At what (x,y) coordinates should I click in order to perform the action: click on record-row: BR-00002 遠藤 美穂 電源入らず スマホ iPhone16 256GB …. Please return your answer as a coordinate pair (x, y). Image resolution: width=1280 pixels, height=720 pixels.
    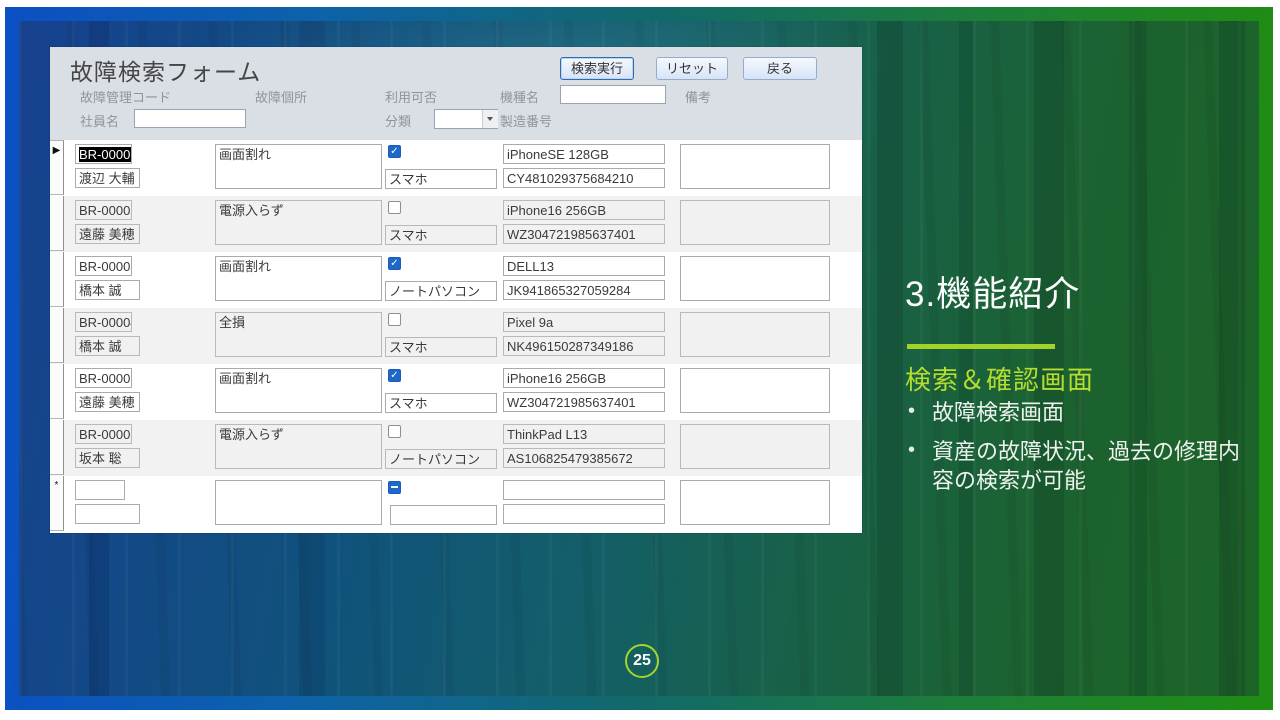
    Looking at the image, I should click on (456, 224).